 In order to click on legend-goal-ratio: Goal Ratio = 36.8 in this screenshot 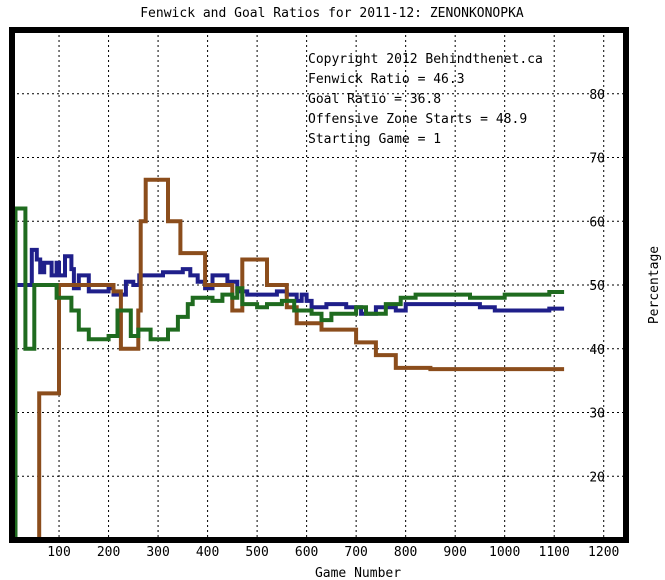, I will do `click(374, 99)`.